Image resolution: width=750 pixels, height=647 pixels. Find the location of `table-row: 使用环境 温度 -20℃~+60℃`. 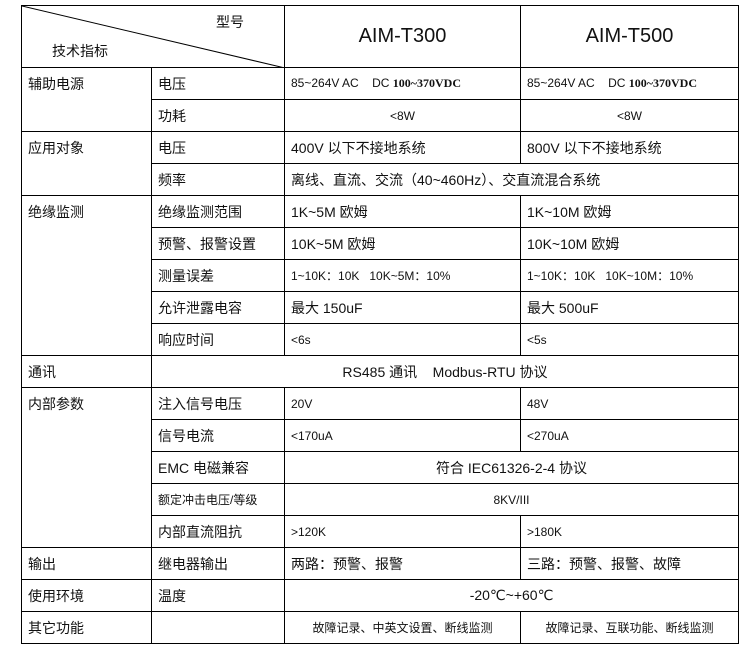

table-row: 使用环境 温度 -20℃~+60℃ is located at coordinates (380, 595).